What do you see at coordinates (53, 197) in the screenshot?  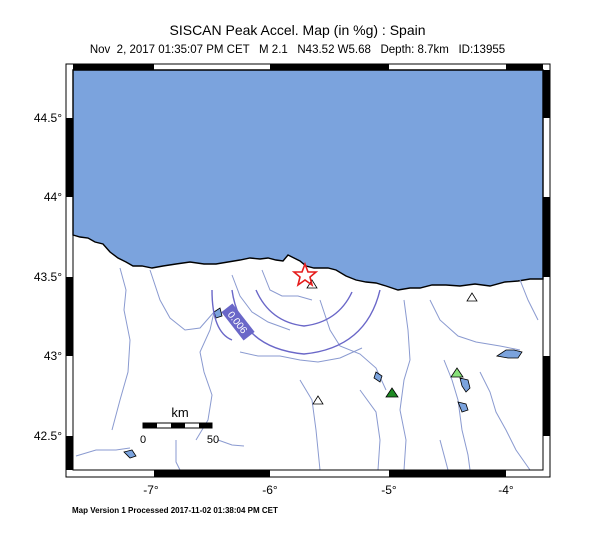 I see `y-tick-label: 44°` at bounding box center [53, 197].